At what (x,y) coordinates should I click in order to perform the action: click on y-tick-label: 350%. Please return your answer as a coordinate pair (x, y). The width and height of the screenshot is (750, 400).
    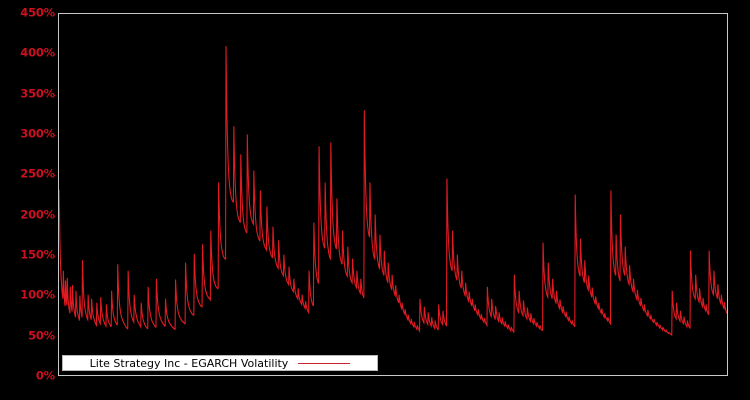
    Looking at the image, I should click on (37, 92).